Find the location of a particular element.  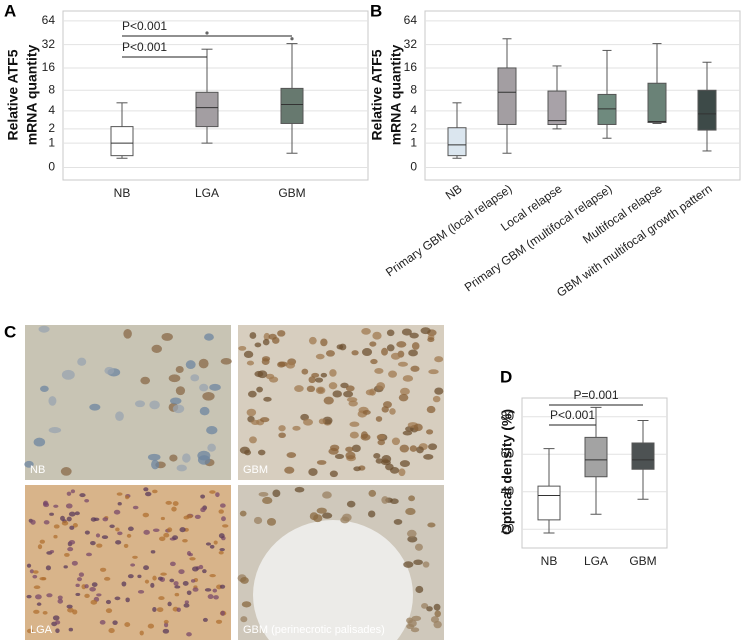

x-tick-label: NB is located at coordinates (454, 192).